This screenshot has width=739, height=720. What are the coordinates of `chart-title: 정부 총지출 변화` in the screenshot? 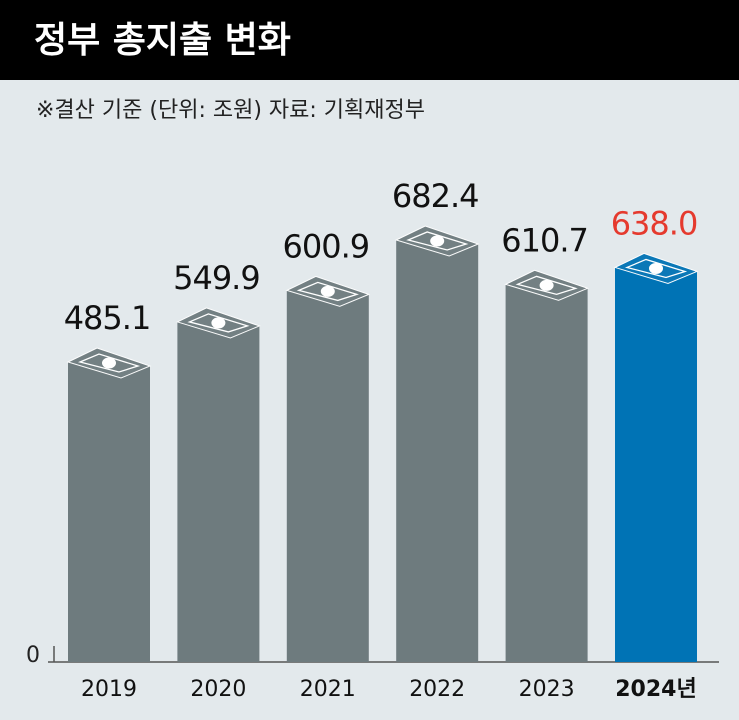 It's located at (162, 40).